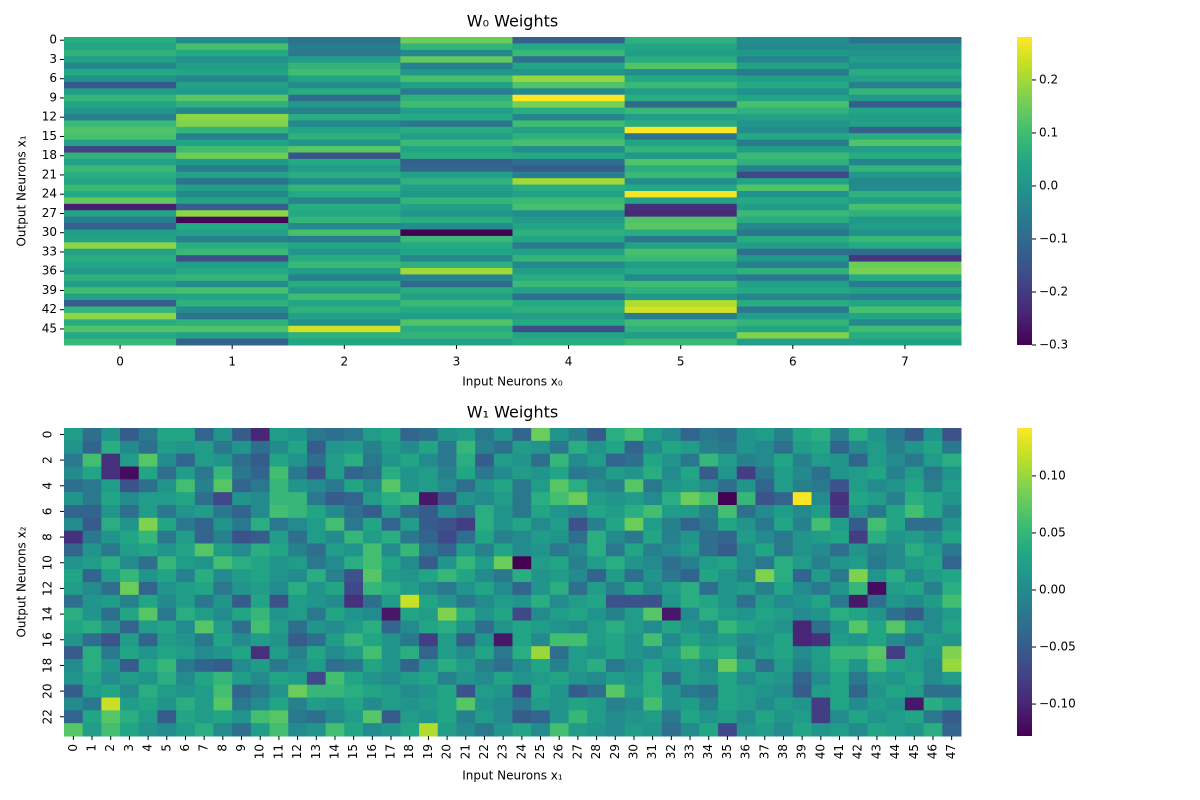 Image resolution: width=1200 pixels, height=800 pixels. Describe the element at coordinates (783, 751) in the screenshot. I see `x-tick-label: 38` at that location.